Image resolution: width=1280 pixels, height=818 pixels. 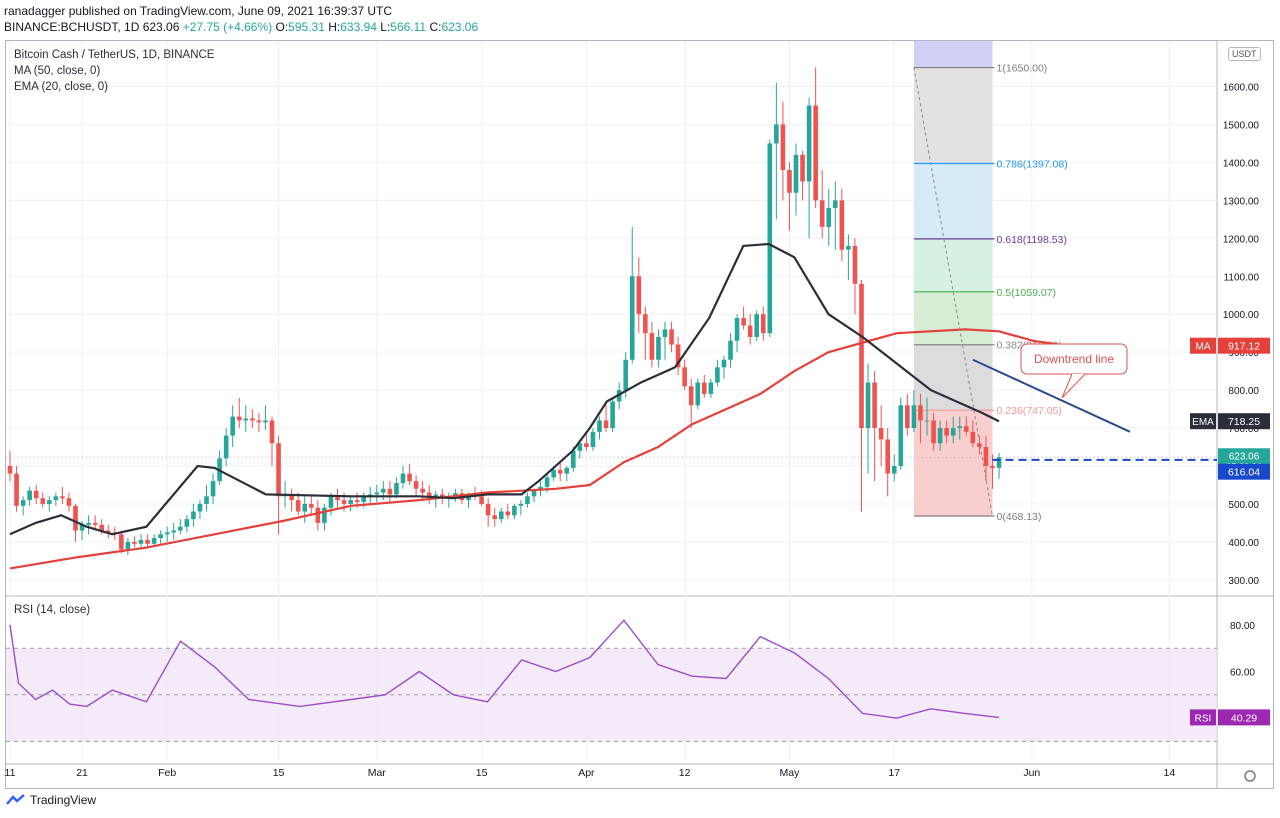 What do you see at coordinates (1027, 293) in the screenshot?
I see `fib-level-label: 0.5(1059.07)` at bounding box center [1027, 293].